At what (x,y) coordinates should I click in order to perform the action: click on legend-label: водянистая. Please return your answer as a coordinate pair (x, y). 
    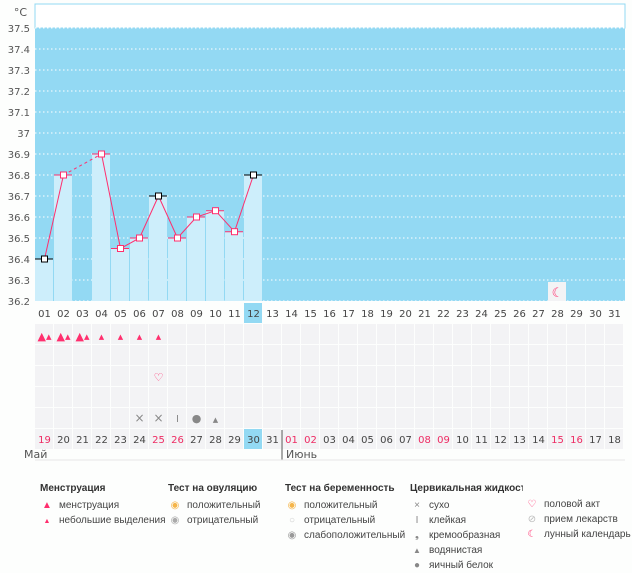
    Looking at the image, I should click on (456, 550).